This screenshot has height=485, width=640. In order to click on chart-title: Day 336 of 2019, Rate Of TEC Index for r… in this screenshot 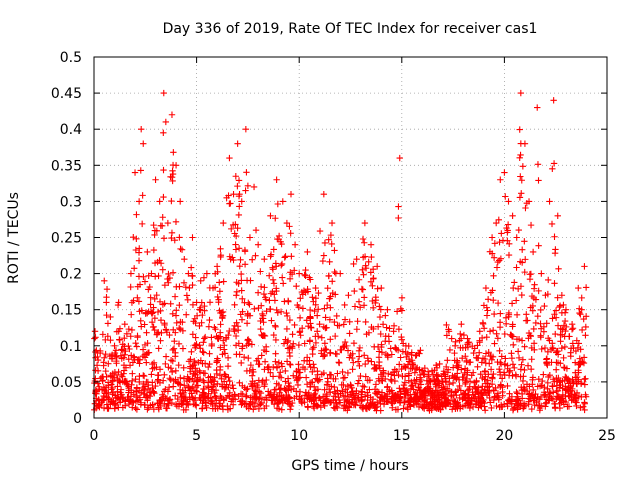, I will do `click(350, 29)`.